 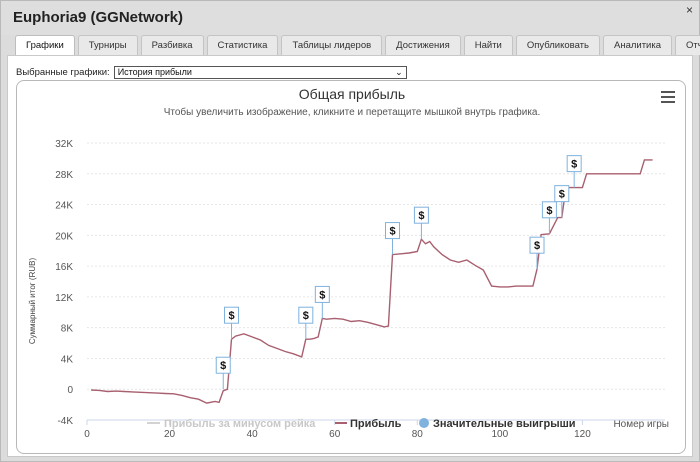 I want to click on x-axis-label: Номер игры, so click(x=641, y=424).